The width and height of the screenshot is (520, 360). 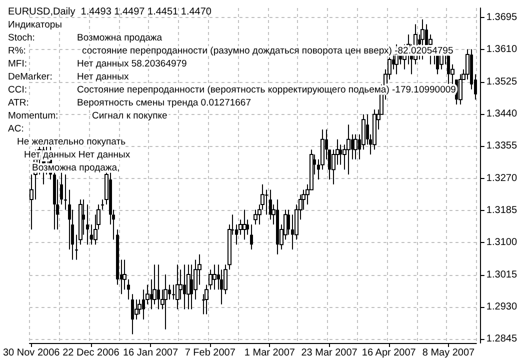 I want to click on y-tick-label: 1.2930, so click(x=502, y=307).